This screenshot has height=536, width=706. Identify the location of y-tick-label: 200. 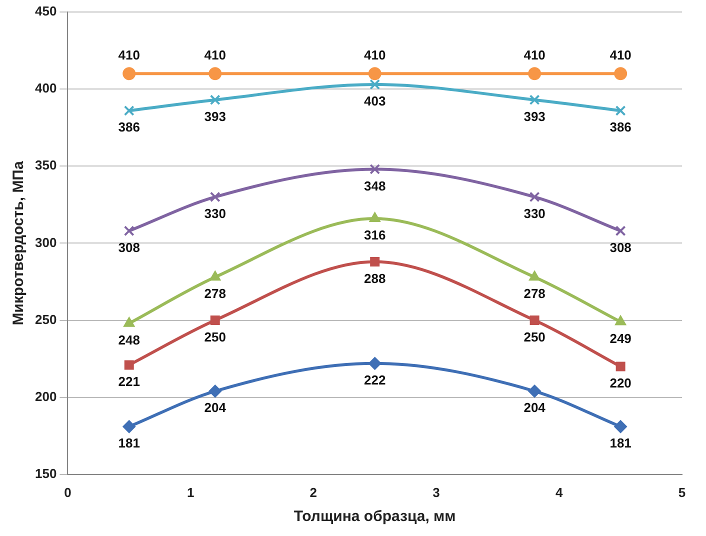
(45, 396).